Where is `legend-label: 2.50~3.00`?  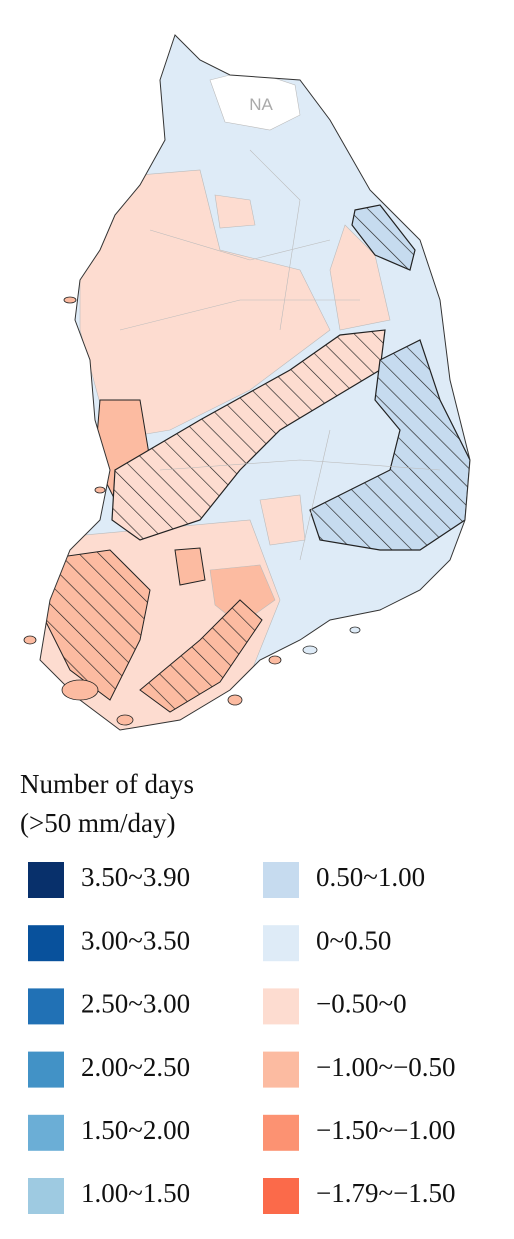
legend-label: 2.50~3.00 is located at coordinates (135, 1004).